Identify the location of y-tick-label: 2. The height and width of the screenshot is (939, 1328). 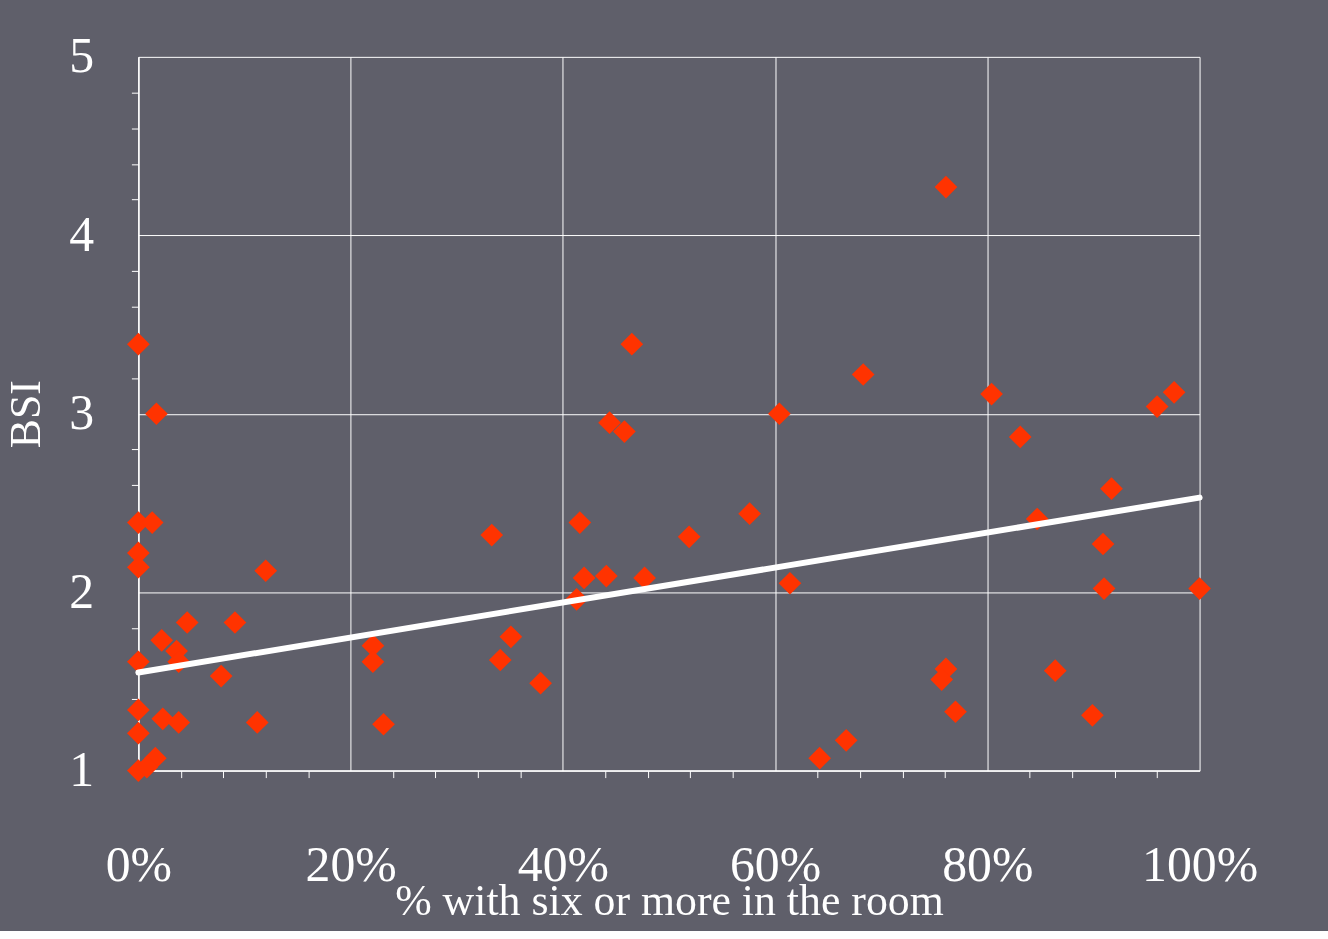
(82, 591).